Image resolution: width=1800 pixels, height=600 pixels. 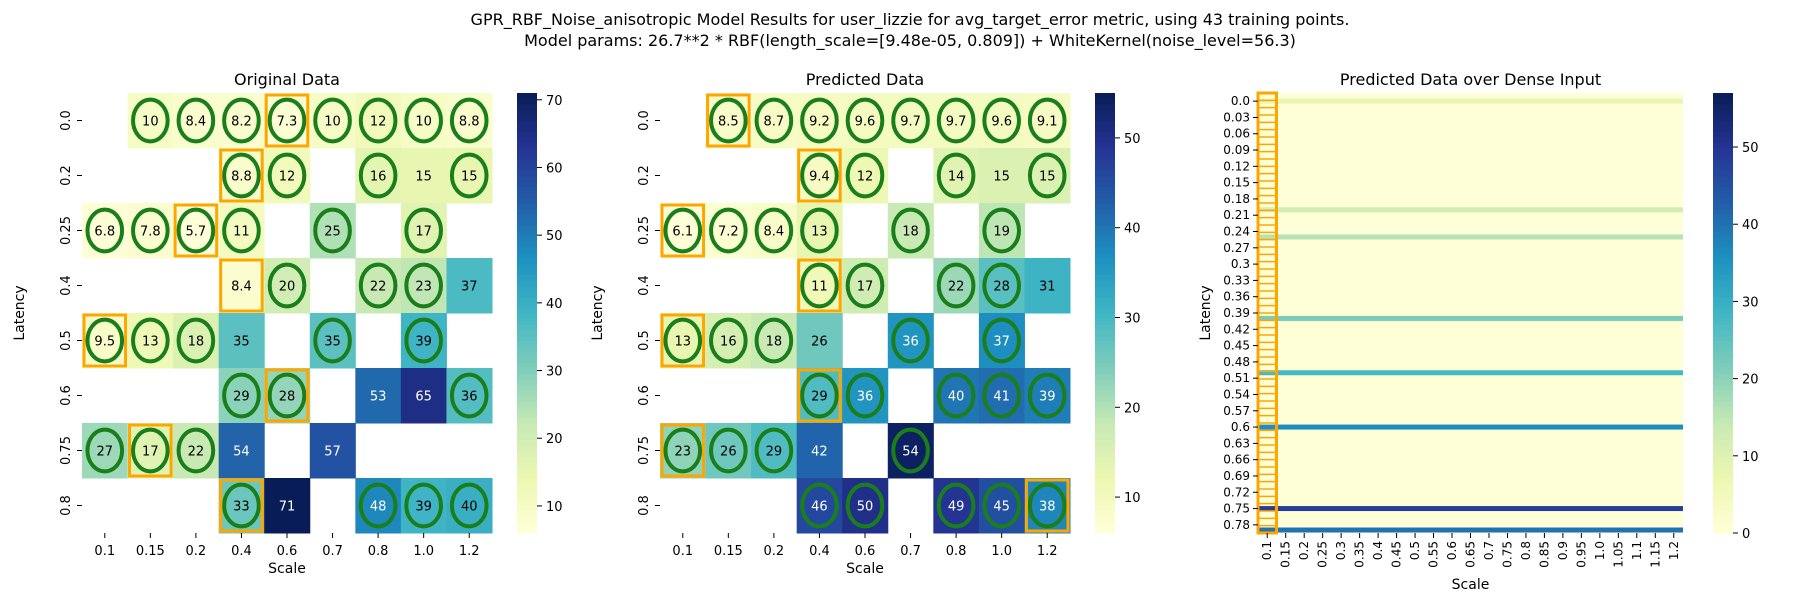 I want to click on cell-value-label: 42, so click(x=819, y=452).